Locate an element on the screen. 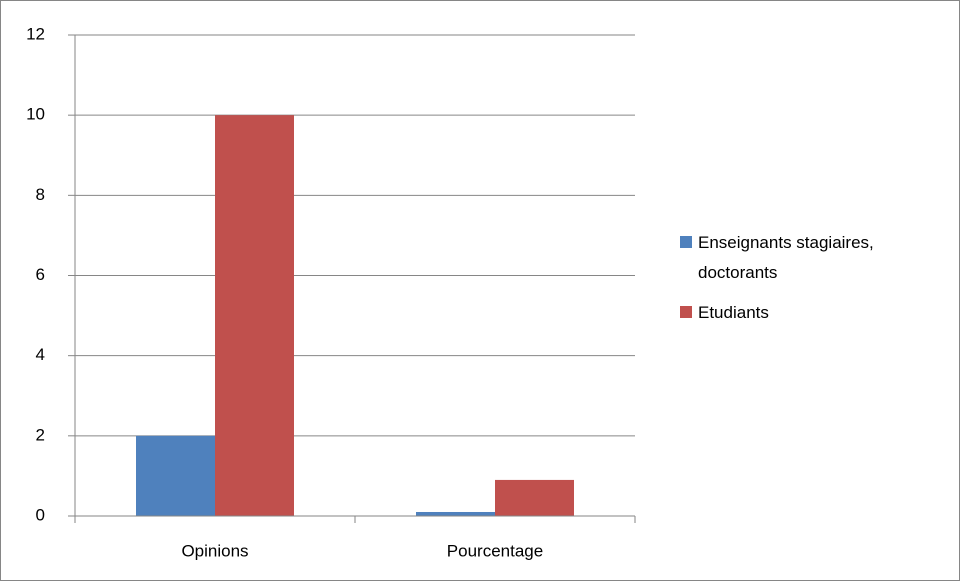 The width and height of the screenshot is (960, 581). x-tick-label: Opinions is located at coordinates (214, 550).